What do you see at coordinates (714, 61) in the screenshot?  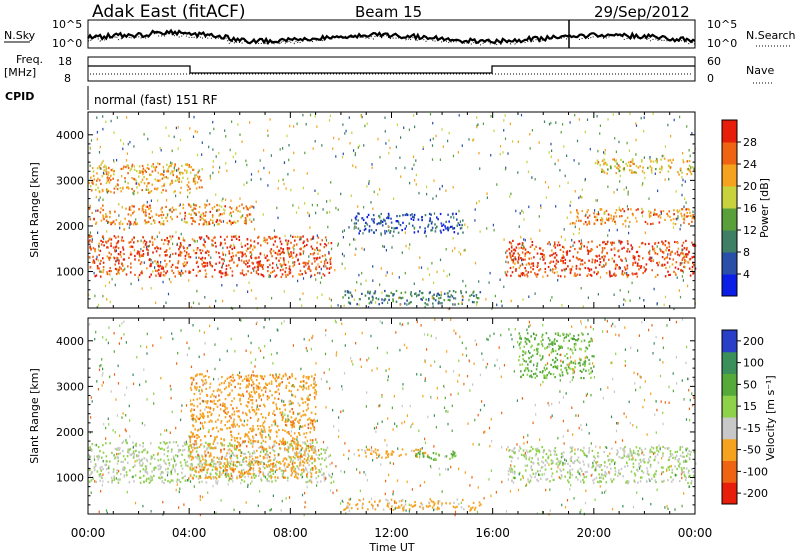 I see `nave-tick-high: 60` at bounding box center [714, 61].